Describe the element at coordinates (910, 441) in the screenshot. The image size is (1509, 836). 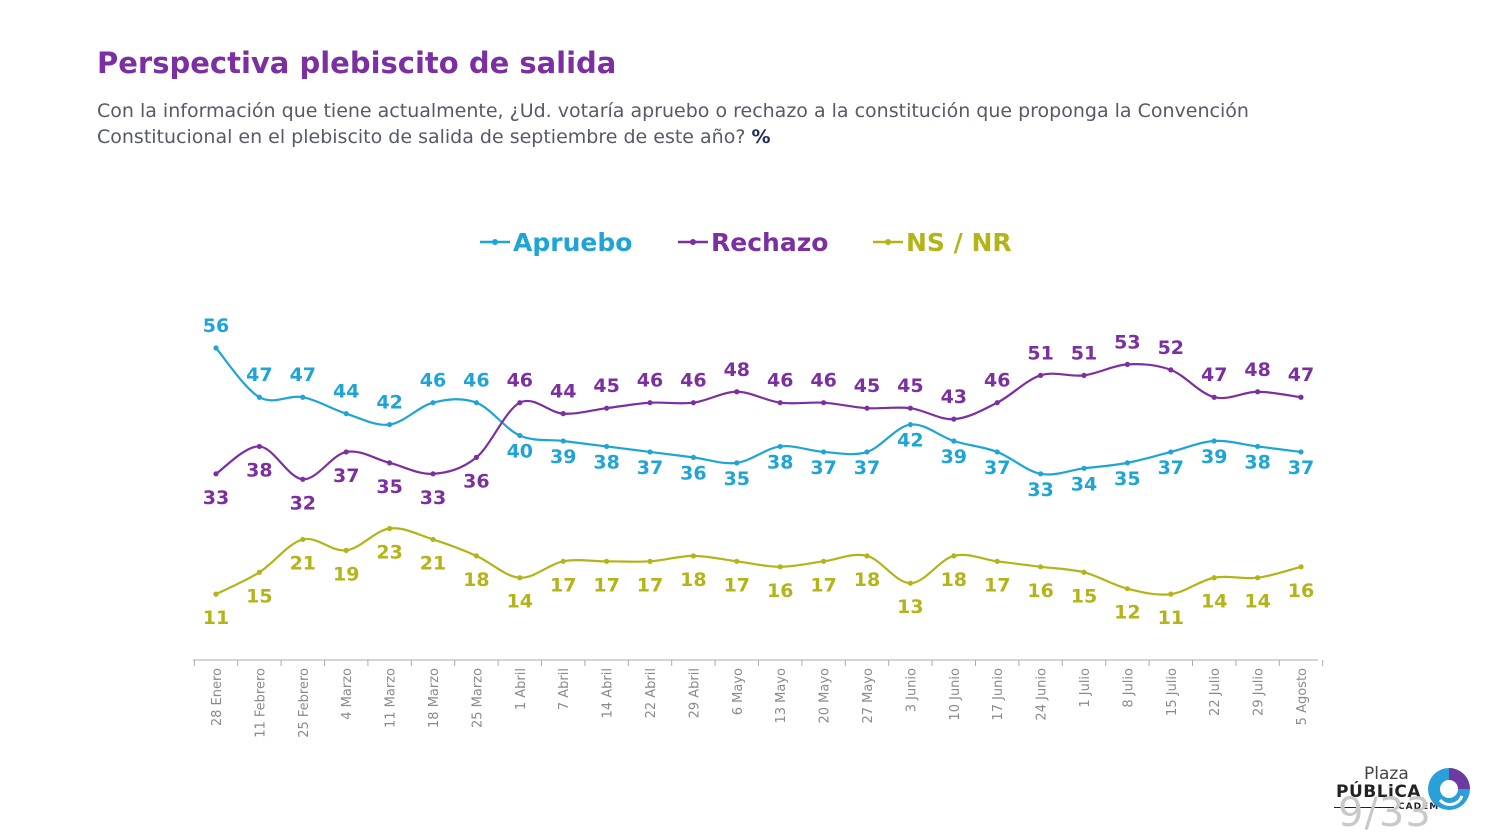
I see `data-label: 42` at that location.